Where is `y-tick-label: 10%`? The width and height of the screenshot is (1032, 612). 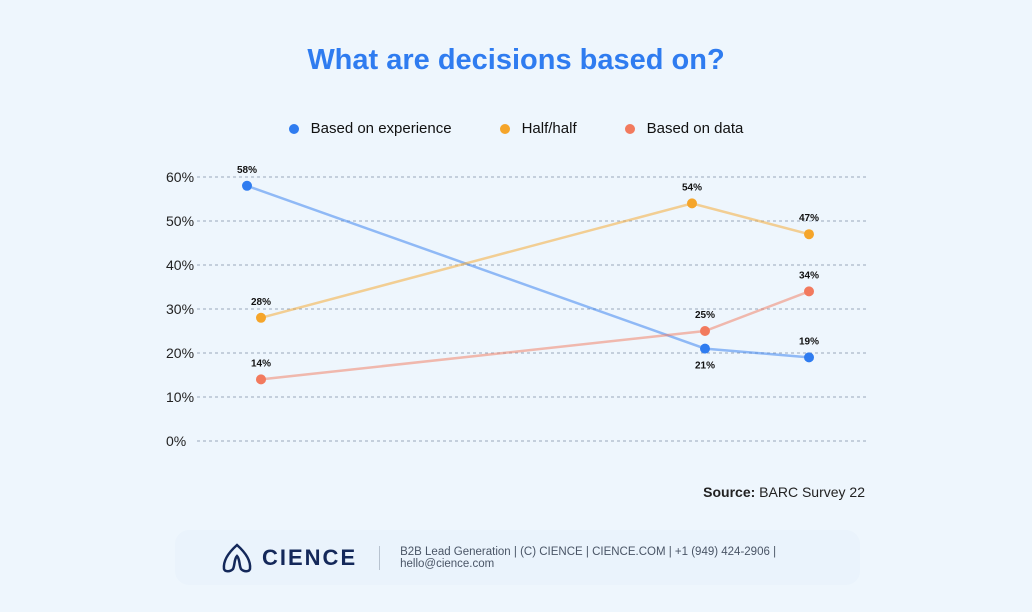
y-tick-label: 10% is located at coordinates (180, 397).